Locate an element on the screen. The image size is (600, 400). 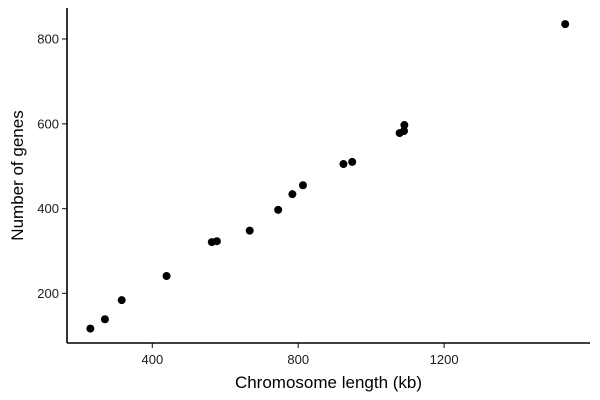
x-axis-title: Chromosome length (kb) is located at coordinates (328, 382).